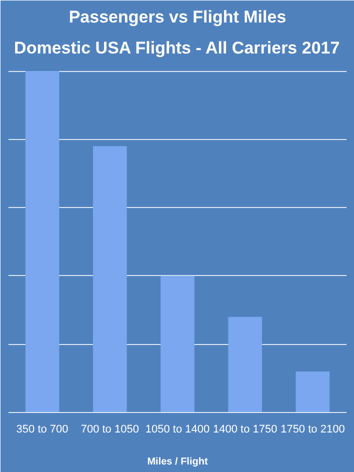 The width and height of the screenshot is (354, 472). Describe the element at coordinates (245, 430) in the screenshot. I see `x-tick-label: 1400 to 1750` at that location.